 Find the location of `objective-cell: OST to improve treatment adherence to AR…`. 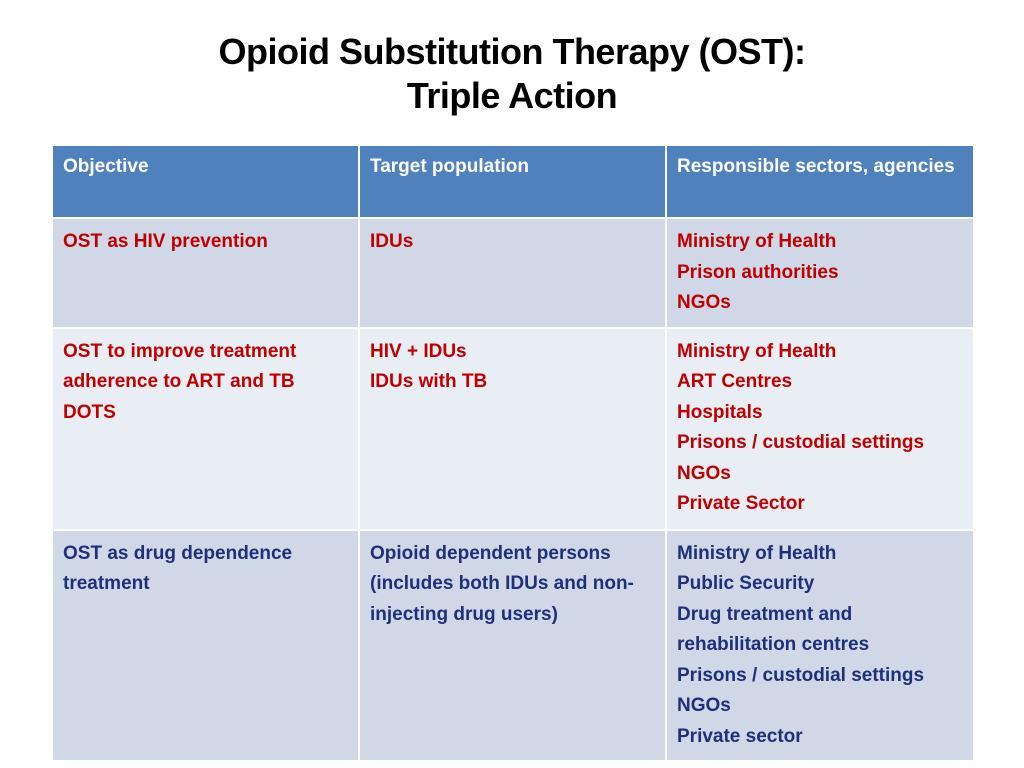

objective-cell: OST to improve treatment adherence to AR… is located at coordinates (205, 428).